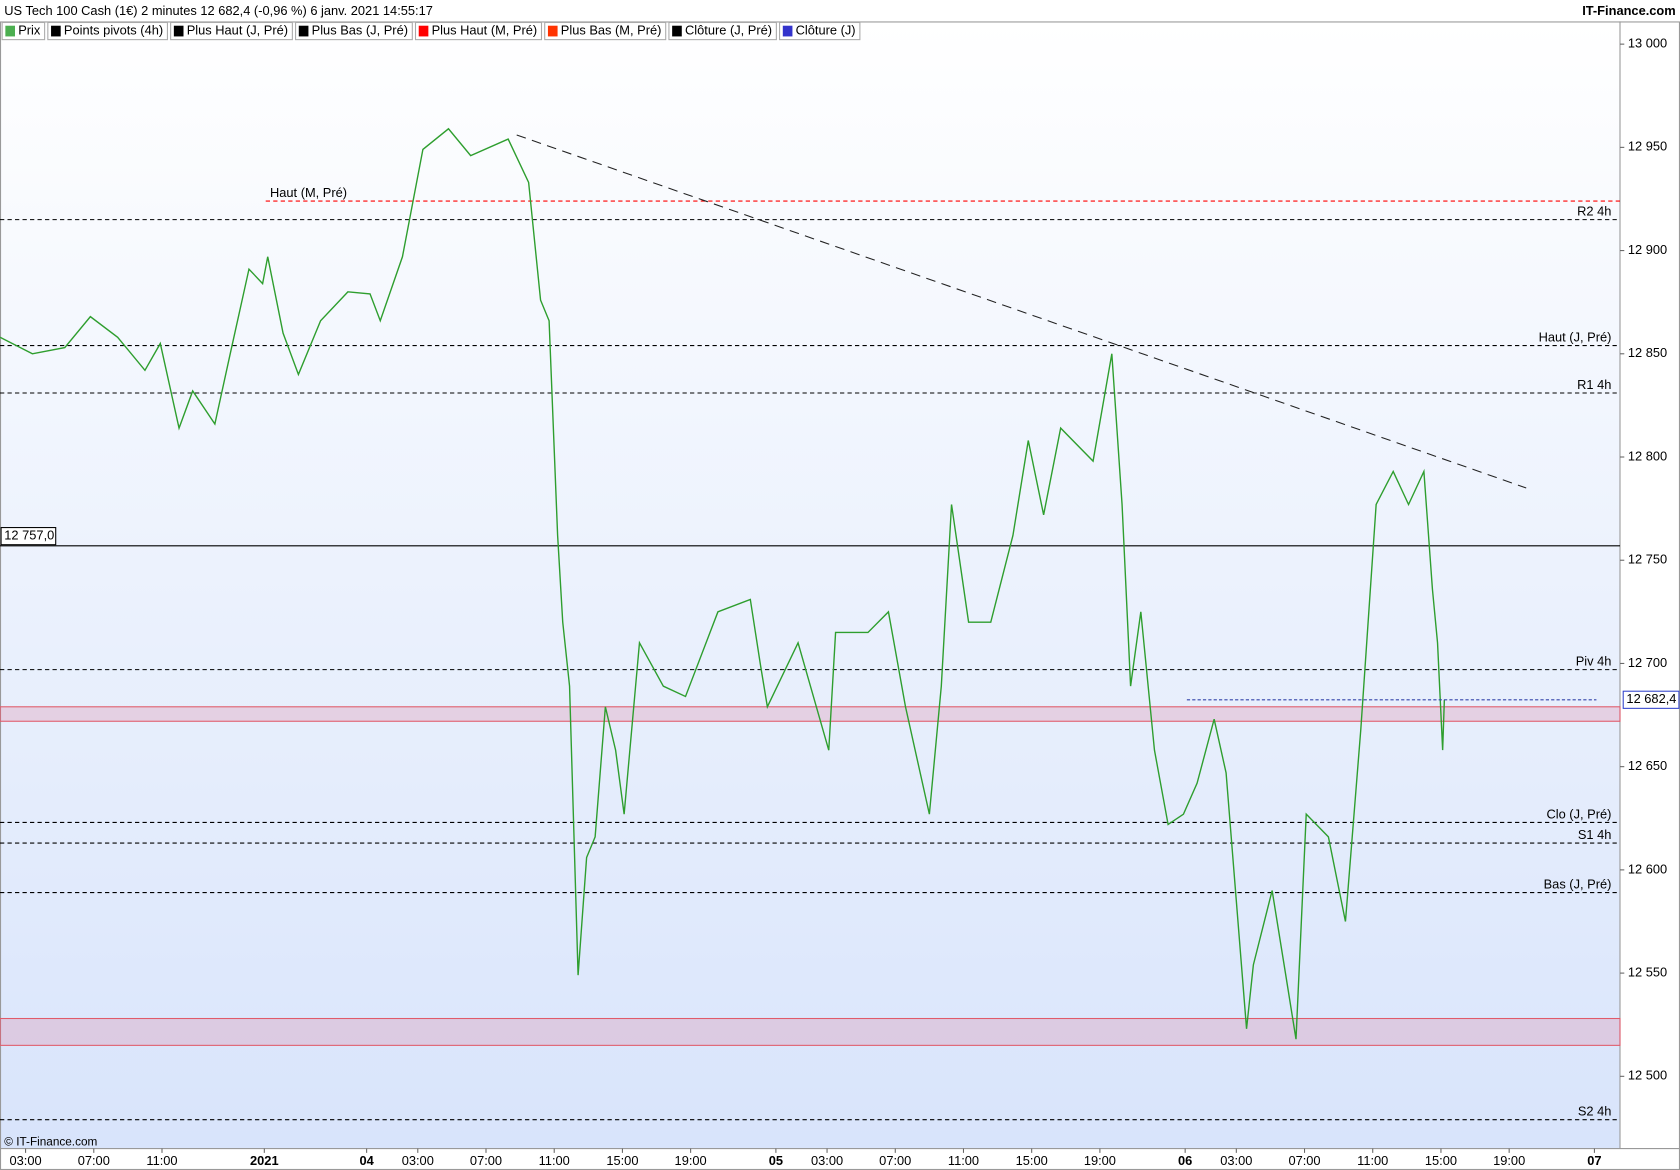 This screenshot has height=1170, width=1680. I want to click on legend-label: Points pivots (4h), so click(113, 29).